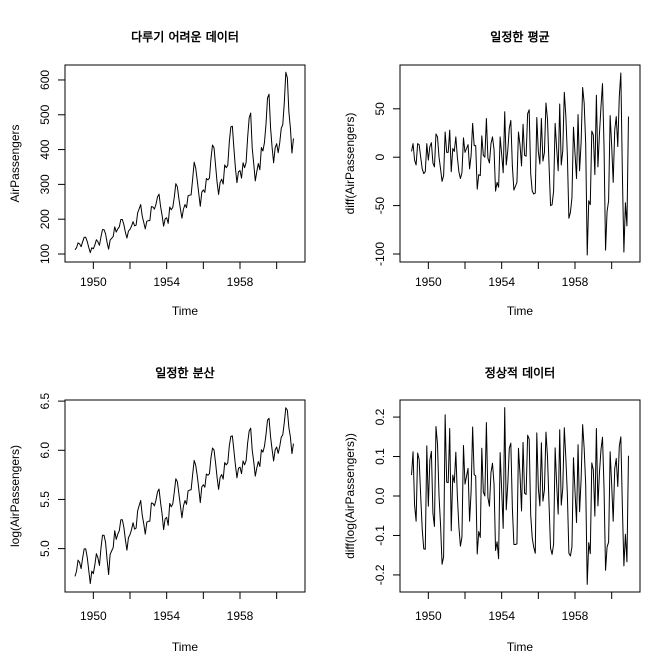 This screenshot has height=672, width=672. What do you see at coordinates (45, 400) in the screenshot?
I see `y-tick-label: 6.5` at bounding box center [45, 400].